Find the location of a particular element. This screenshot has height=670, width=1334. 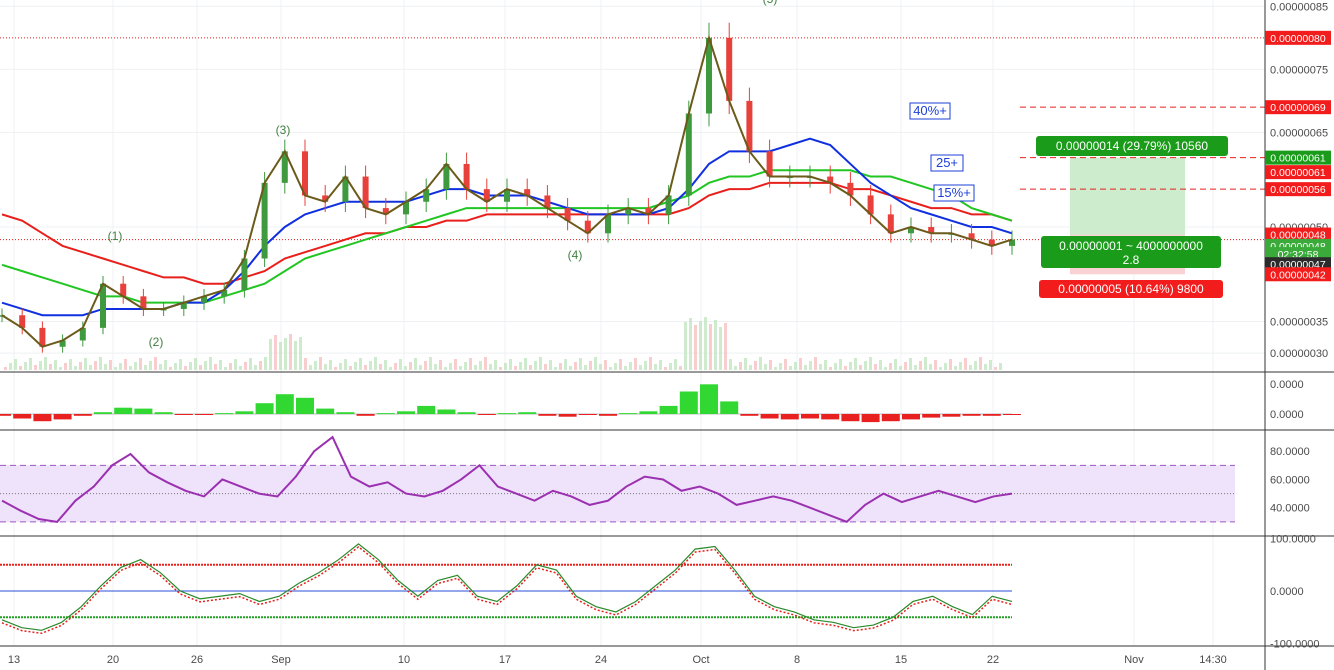

position-ratio-badge is located at coordinates (1131, 252).